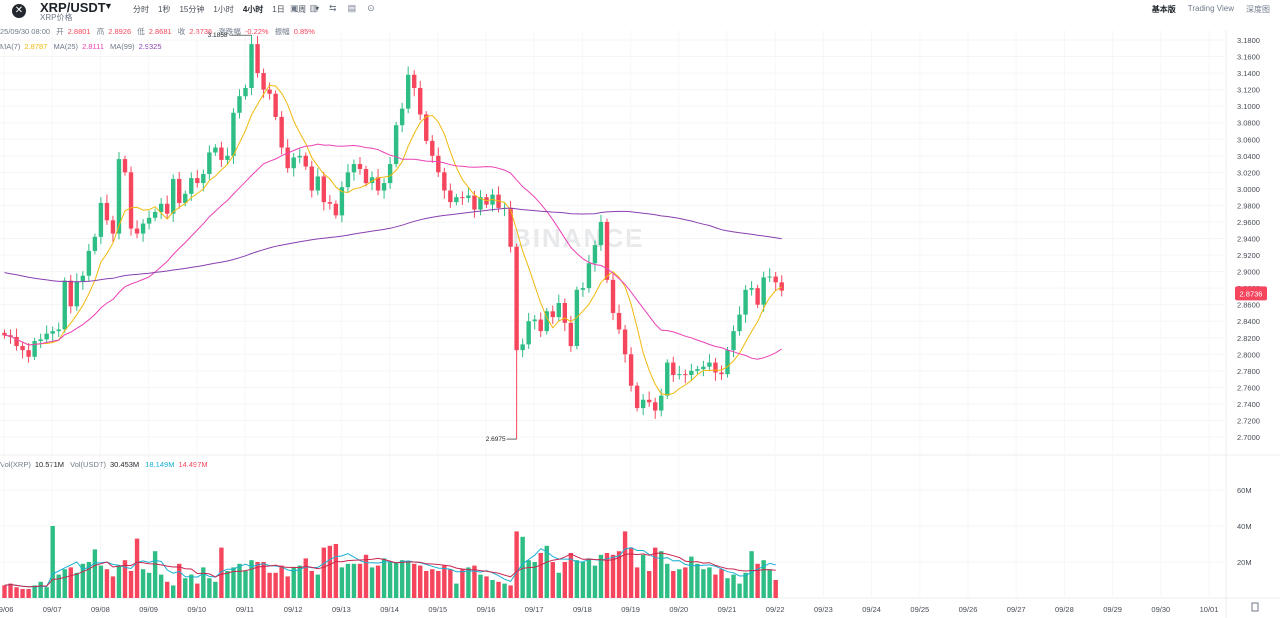 This screenshot has width=1280, height=618. Describe the element at coordinates (1244, 490) in the screenshot. I see `volume-tick-label: 60M` at that location.